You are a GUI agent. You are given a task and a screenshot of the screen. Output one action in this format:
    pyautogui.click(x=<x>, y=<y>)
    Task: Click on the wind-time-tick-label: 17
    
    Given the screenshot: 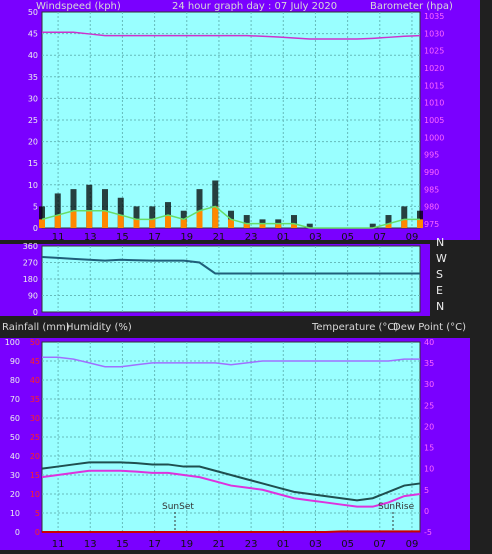 What is the action you would take?
    pyautogui.click(x=154, y=237)
    